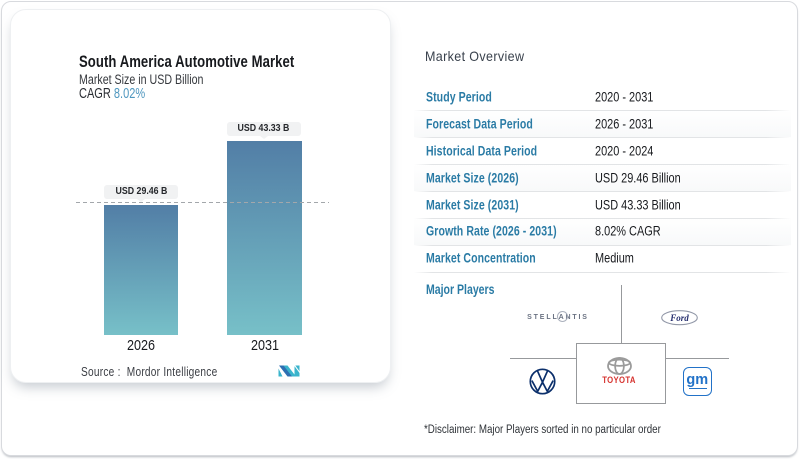  Describe the element at coordinates (679, 318) in the screenshot. I see `svg-text: Ford` at that location.